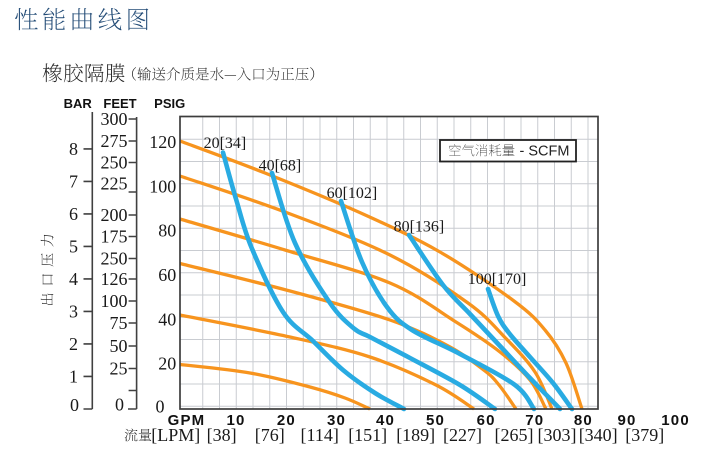  What do you see at coordinates (557, 435) in the screenshot?
I see `svg-text: [303]` at bounding box center [557, 435].